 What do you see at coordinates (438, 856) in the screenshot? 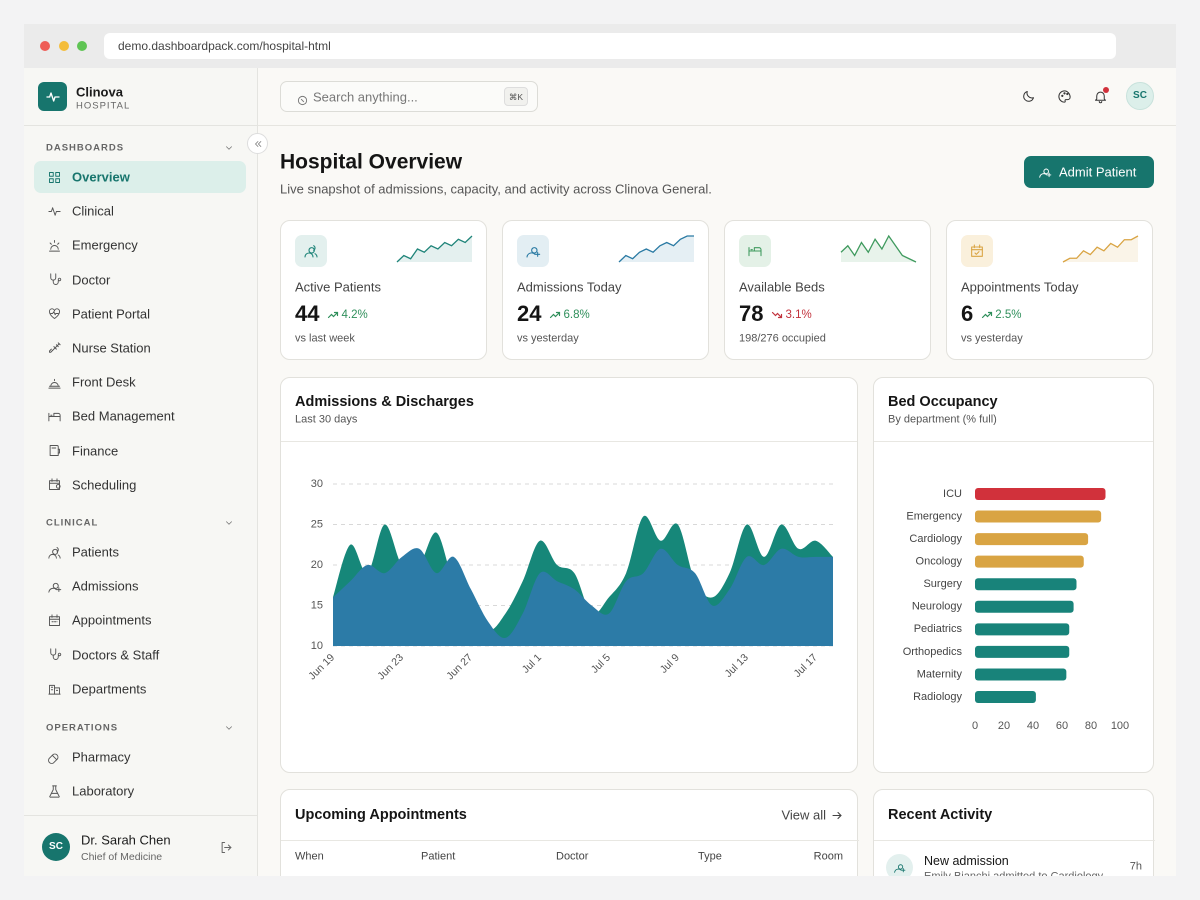
I see `column-header: Patient` at bounding box center [438, 856].